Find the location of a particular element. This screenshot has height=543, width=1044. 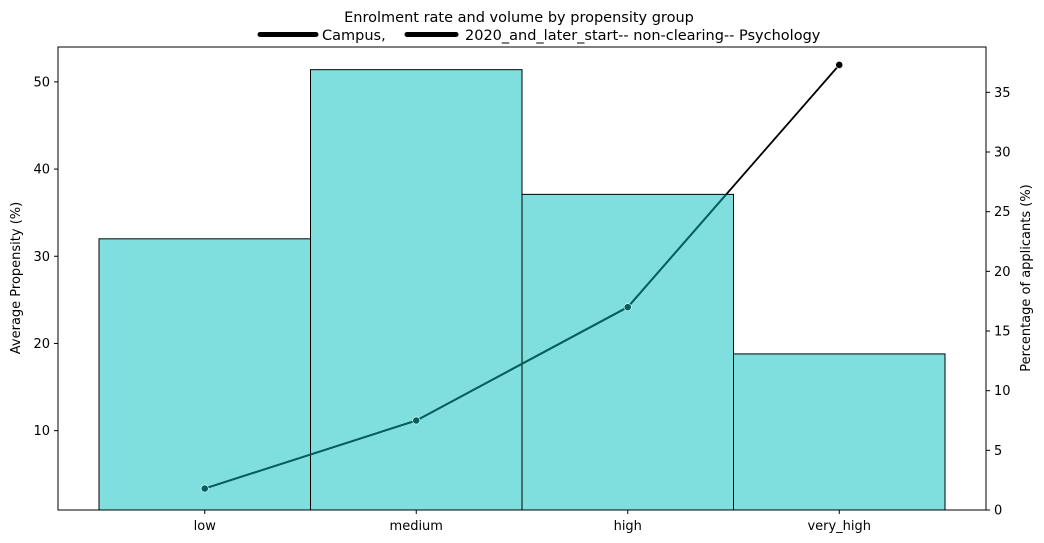

y-right-tick-label-0: 0 is located at coordinates (998, 511).